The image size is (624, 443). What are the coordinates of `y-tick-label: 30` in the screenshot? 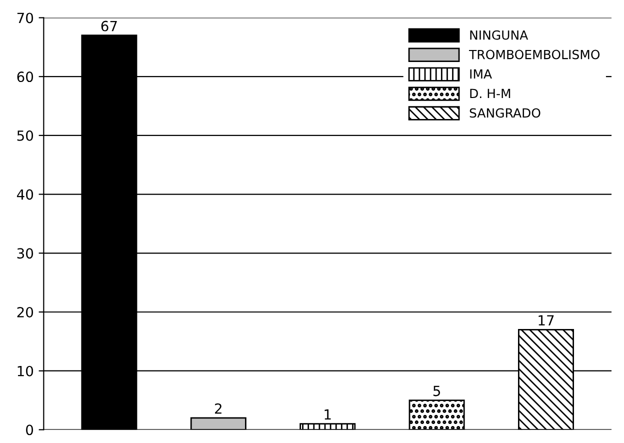 It's located at (25, 253).